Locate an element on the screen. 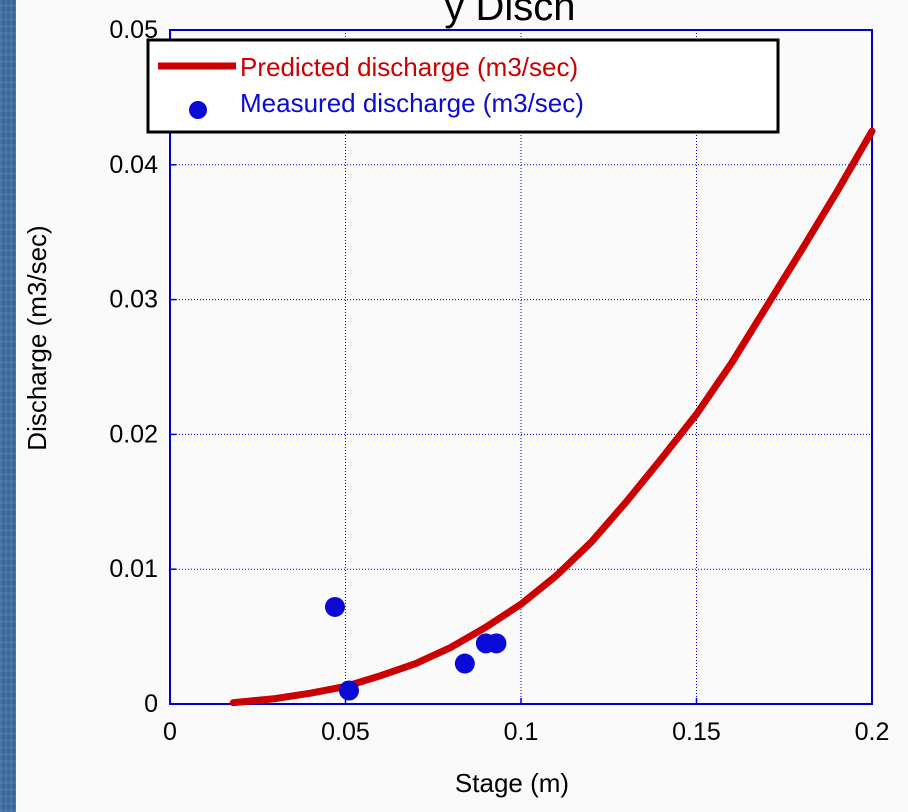 This screenshot has width=908, height=812. chart-title: y Disch is located at coordinates (509, 14).